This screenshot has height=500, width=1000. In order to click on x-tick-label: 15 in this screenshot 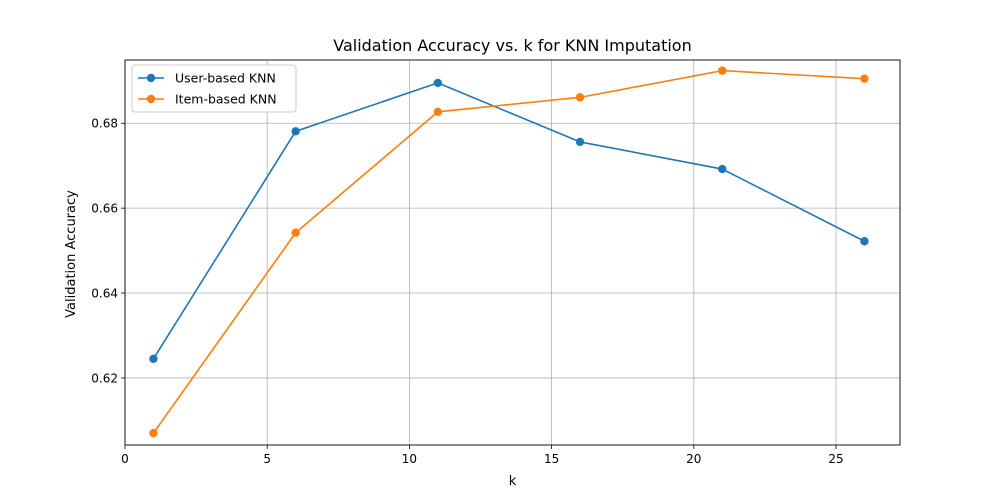, I will do `click(551, 459)`.